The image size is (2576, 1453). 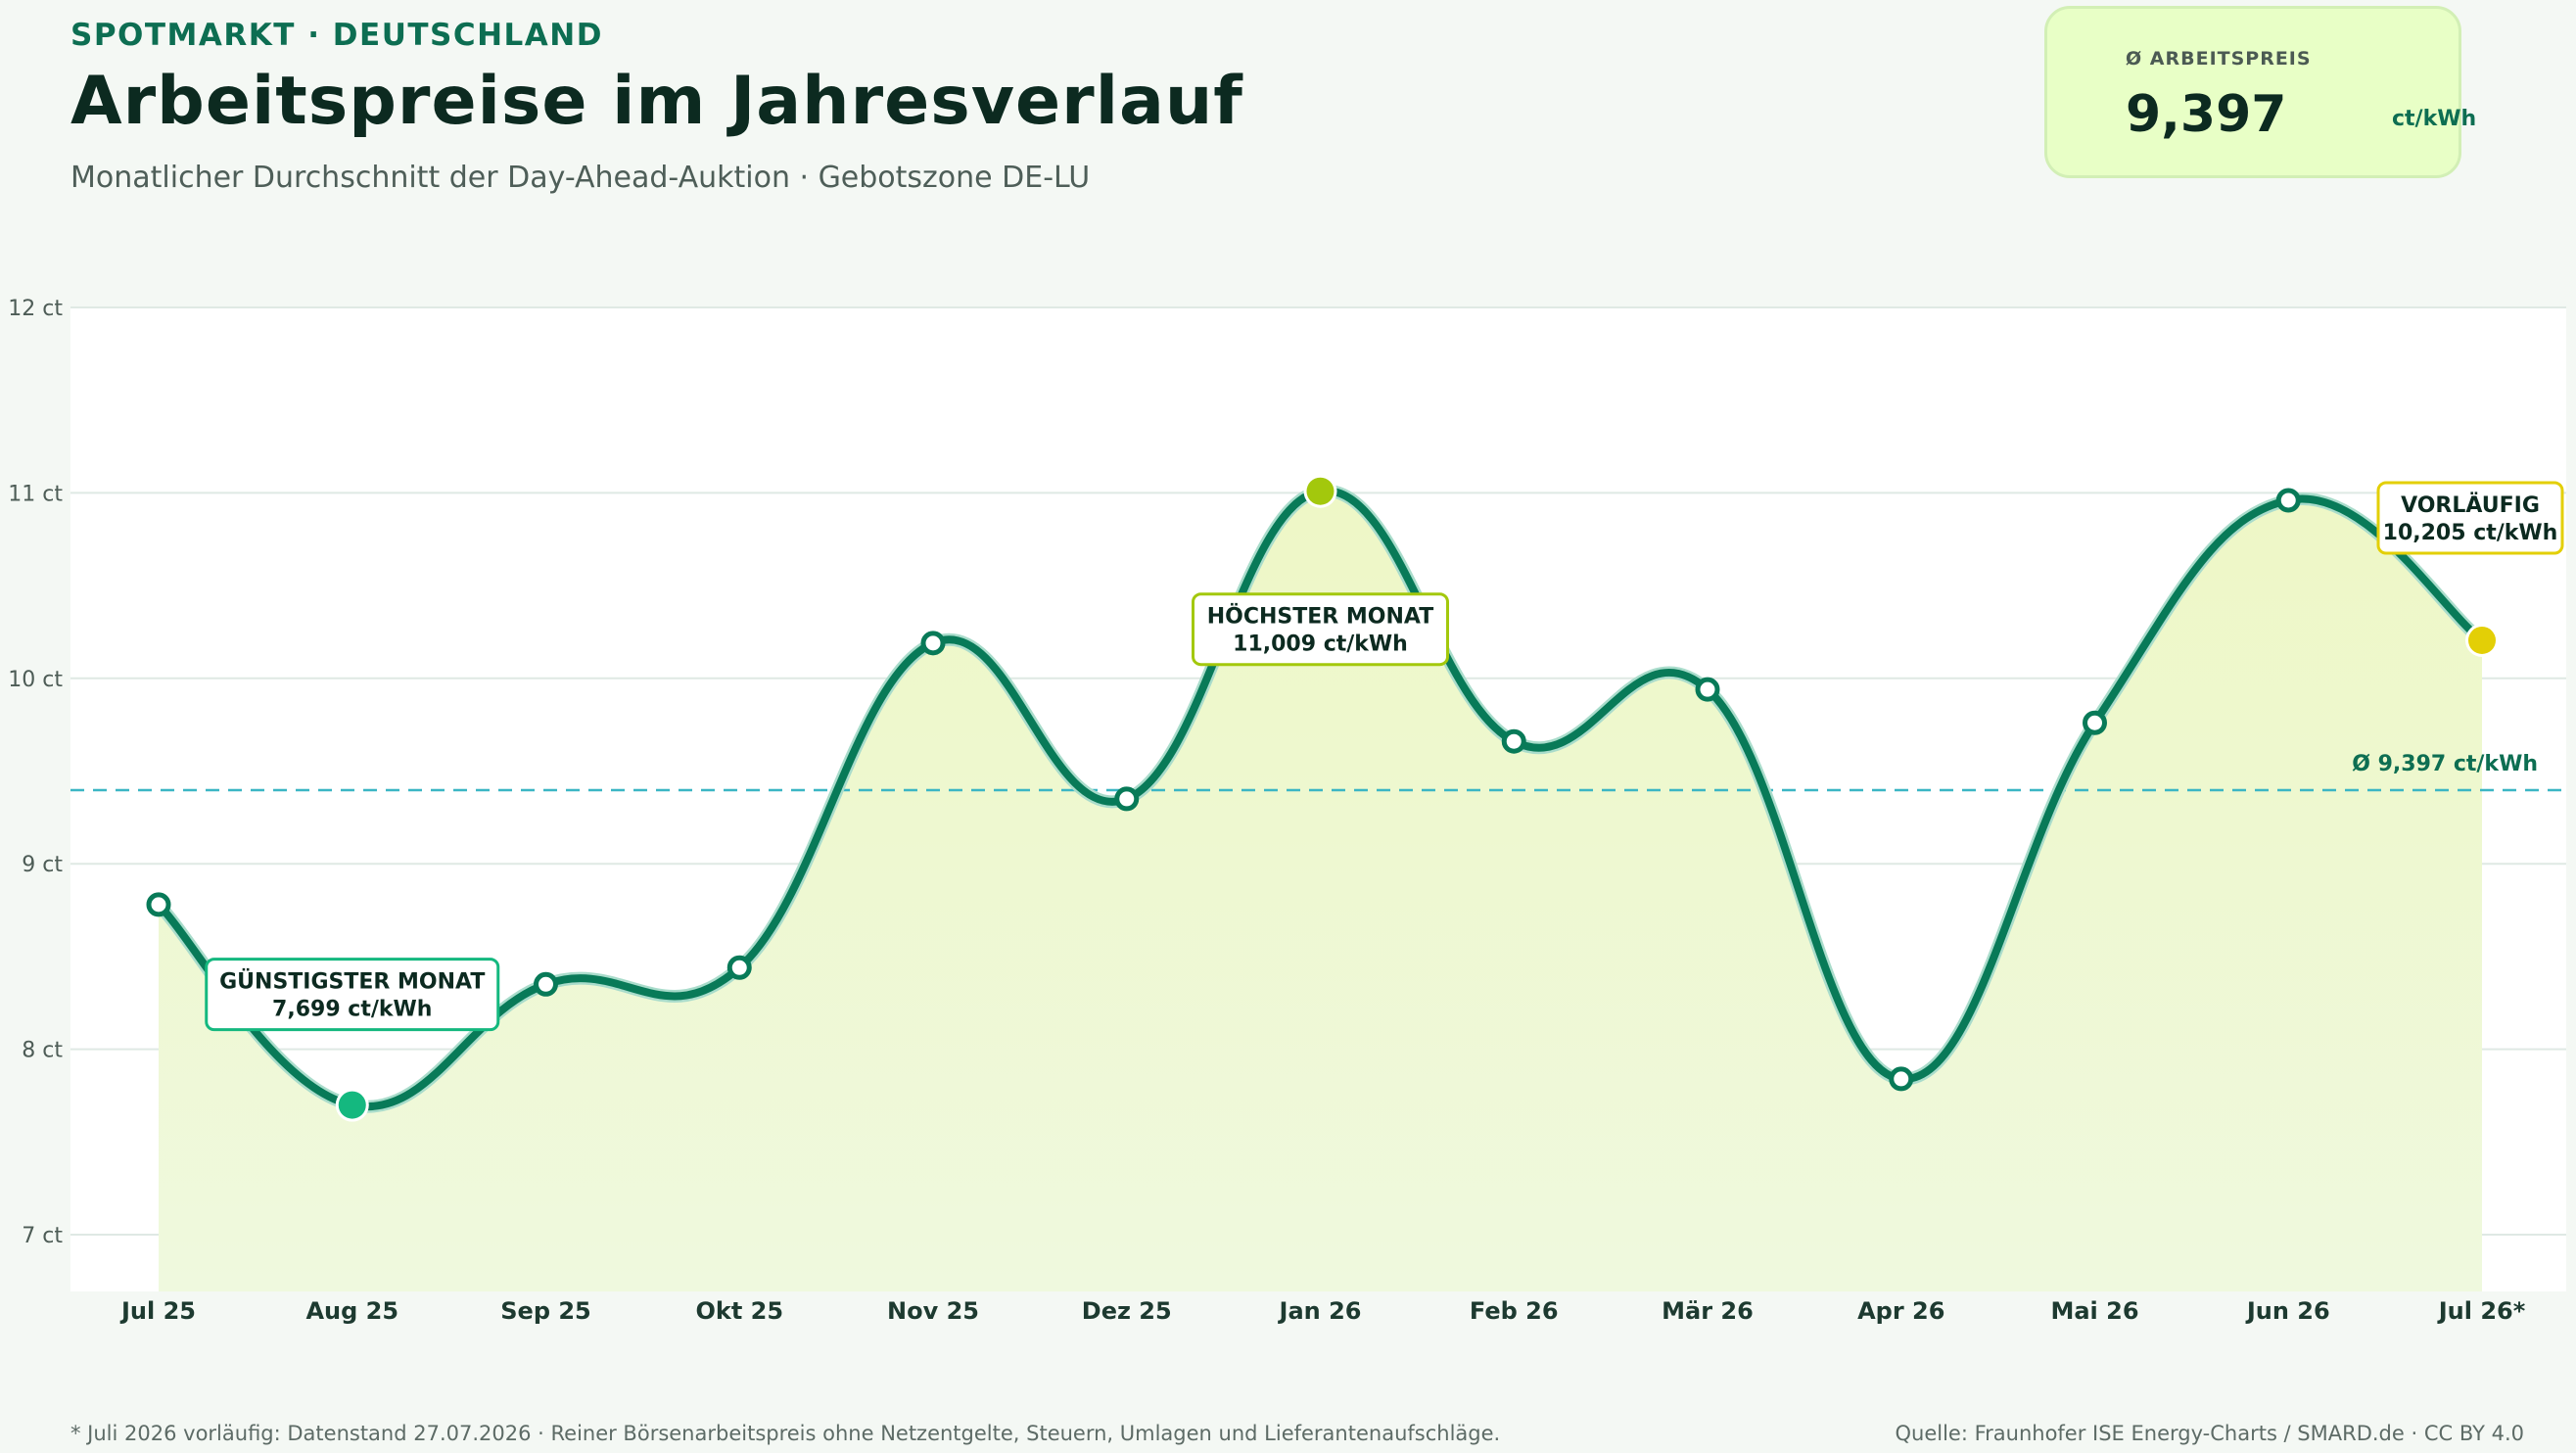 I want to click on x-tick-label: Jun 26, so click(x=2287, y=1311).